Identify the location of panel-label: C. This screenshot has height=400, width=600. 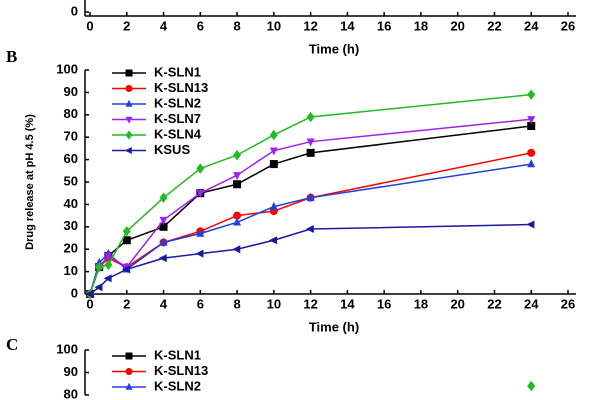
(12, 344).